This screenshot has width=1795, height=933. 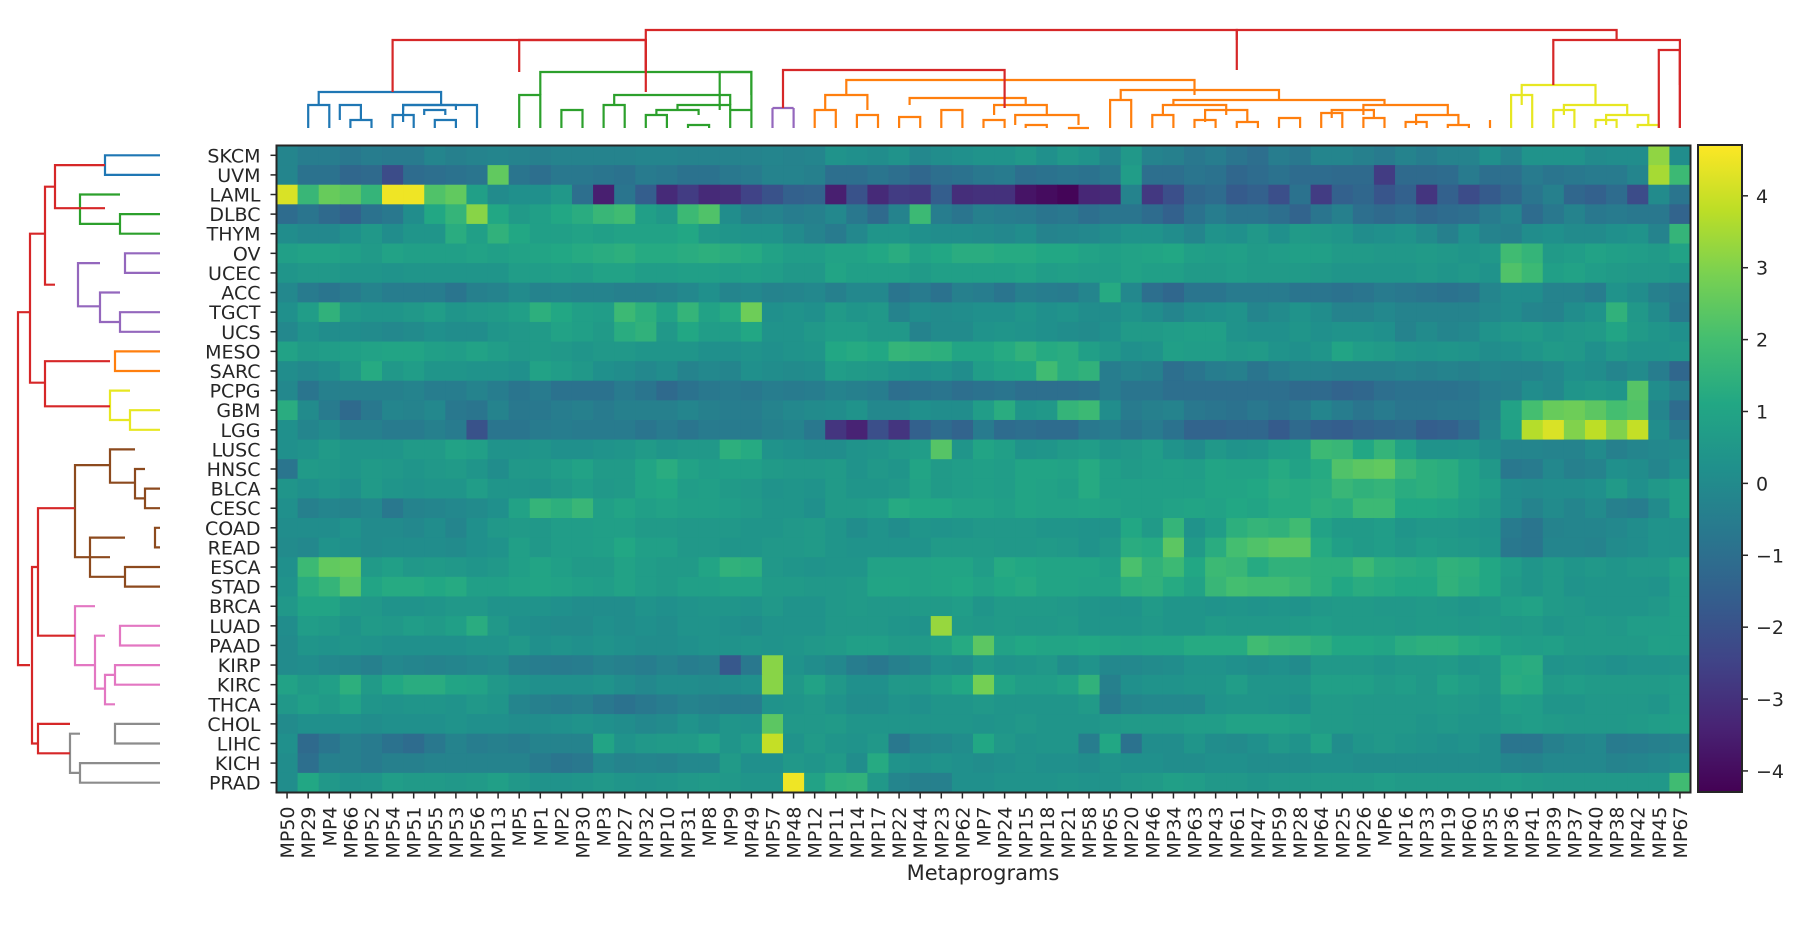 I want to click on column-label: MP35, so click(x=1491, y=833).